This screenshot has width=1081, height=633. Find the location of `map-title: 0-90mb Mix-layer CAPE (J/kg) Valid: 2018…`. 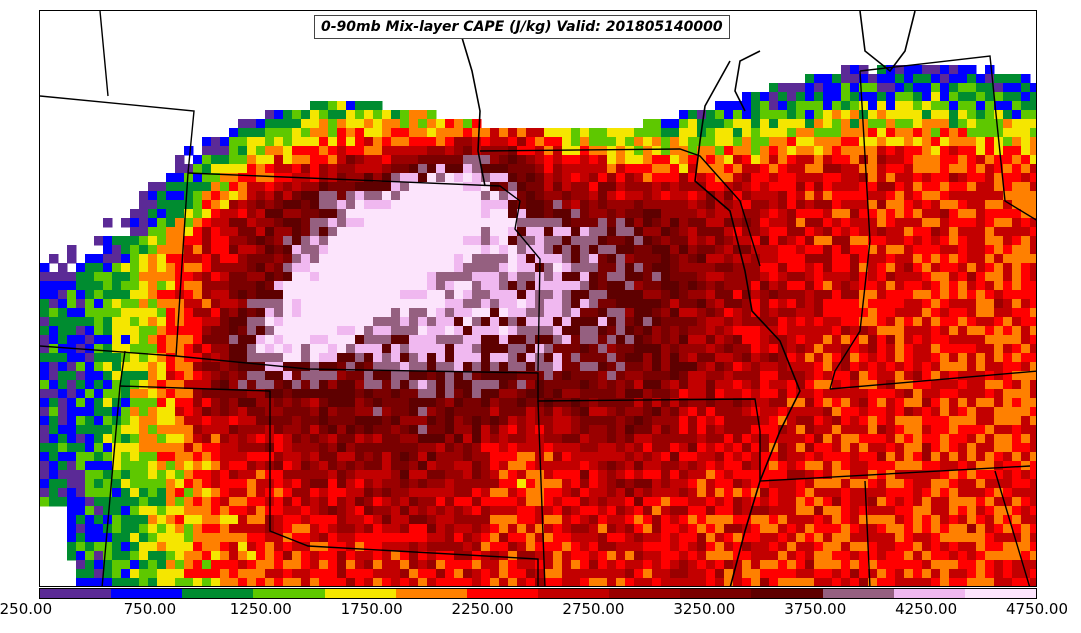

map-title: 0-90mb Mix-layer CAPE (J/kg) Valid: 2018… is located at coordinates (522, 27).